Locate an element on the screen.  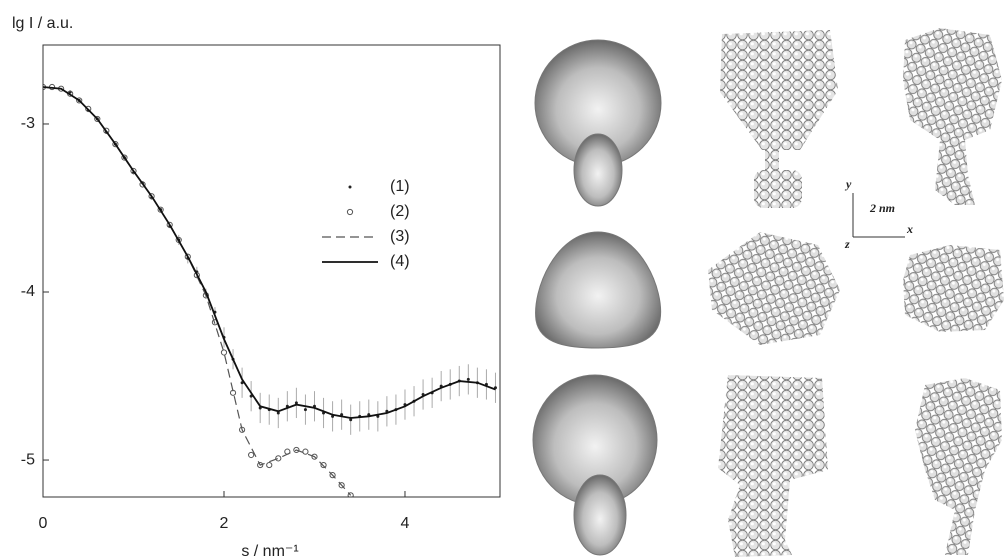
legend-label: (2) is located at coordinates (400, 211).